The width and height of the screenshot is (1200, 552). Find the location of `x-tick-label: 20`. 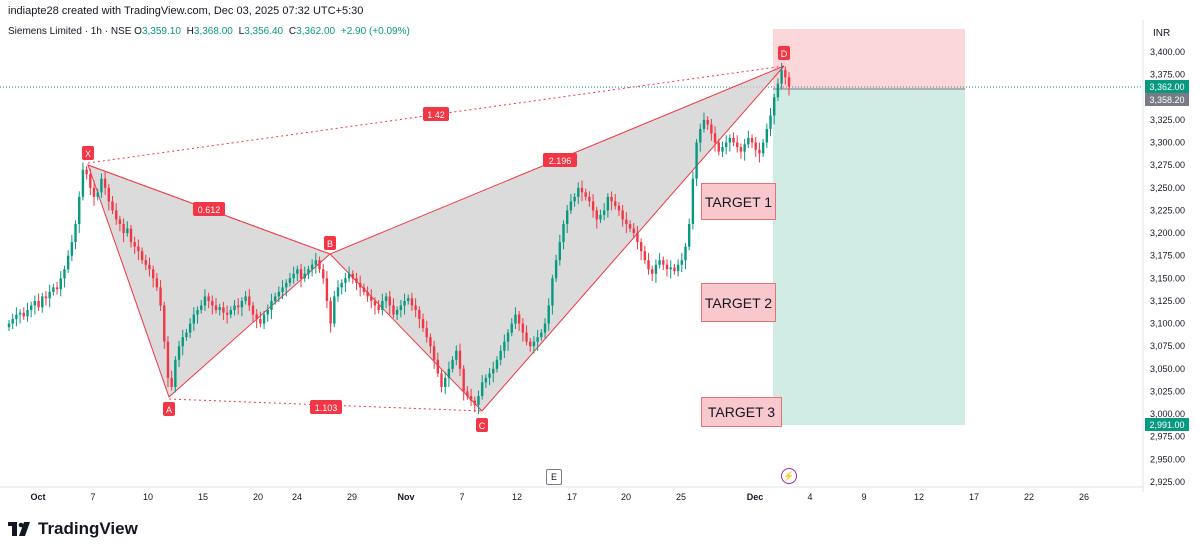

x-tick-label: 20 is located at coordinates (258, 497).